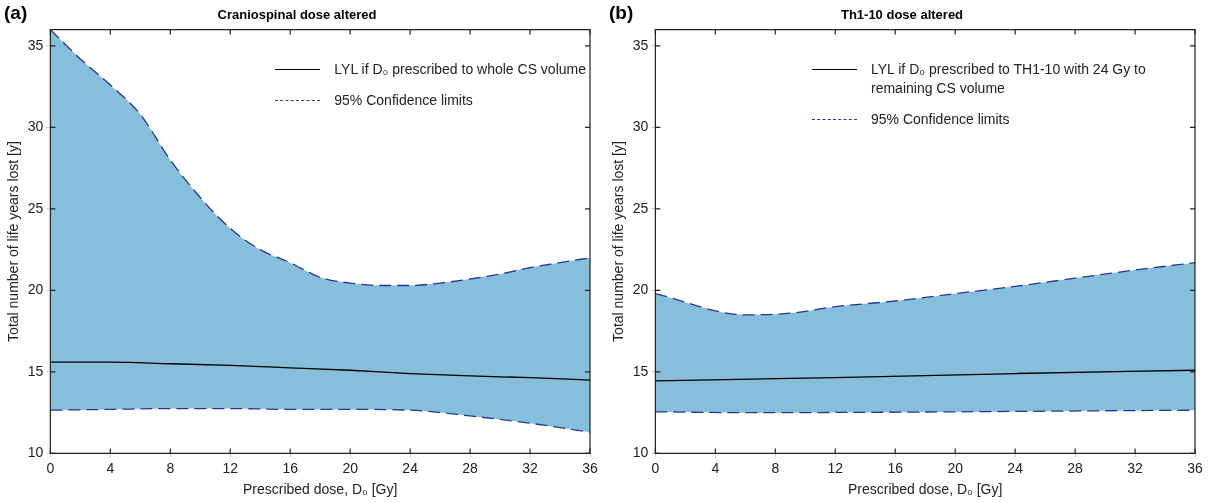 The width and height of the screenshot is (1209, 503). What do you see at coordinates (621, 12) in the screenshot?
I see `text: (b)` at bounding box center [621, 12].